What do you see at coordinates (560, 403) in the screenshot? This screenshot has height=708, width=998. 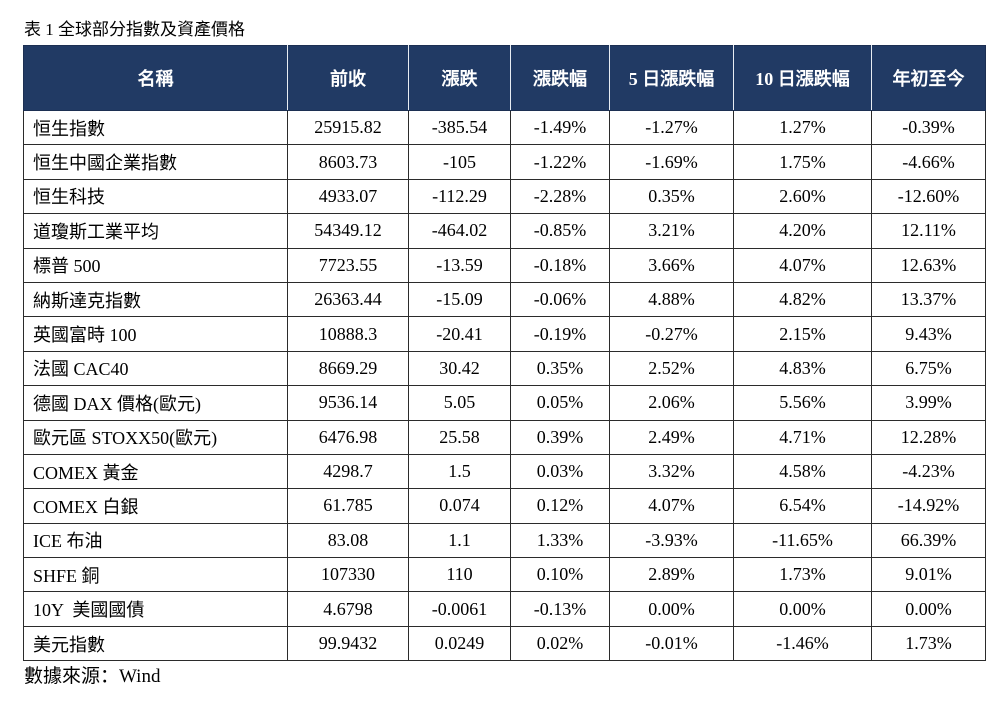 I see `cell-change-pct: 0.05%` at bounding box center [560, 403].